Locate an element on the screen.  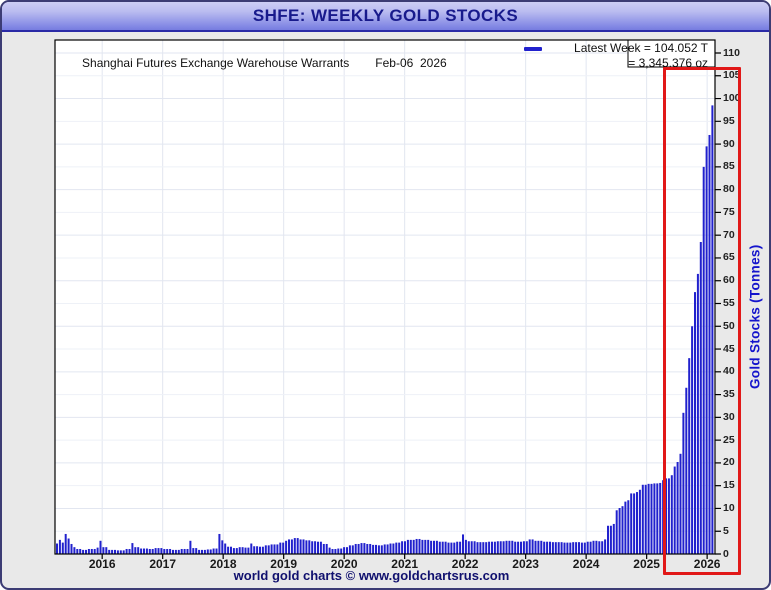
y-axis-title: Gold Stocks (Tonnes) is located at coordinates (755, 316).